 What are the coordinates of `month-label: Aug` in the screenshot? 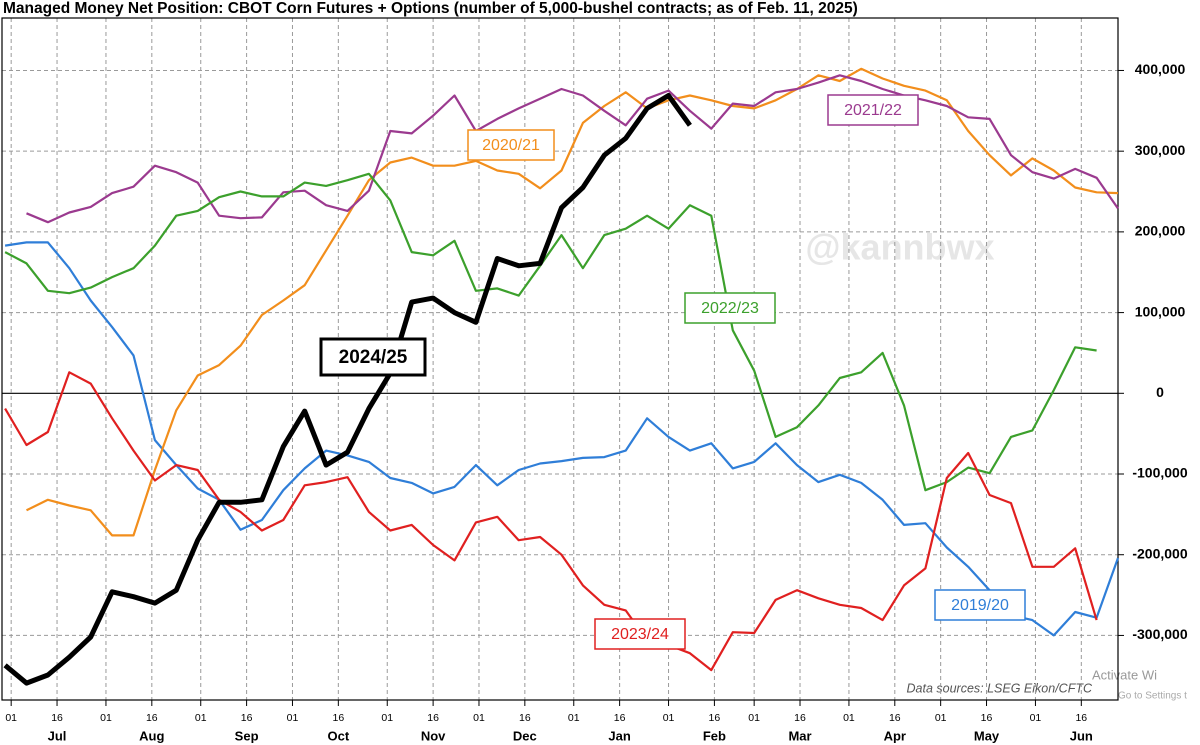 It's located at (151, 735).